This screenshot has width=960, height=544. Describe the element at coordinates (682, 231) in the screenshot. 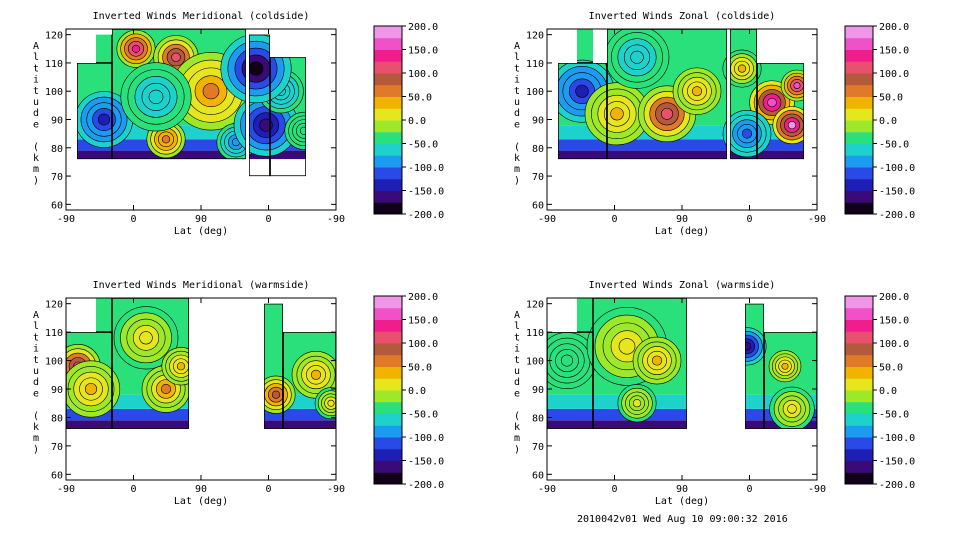

I see `x-axis-label: Lat (deg)` at that location.